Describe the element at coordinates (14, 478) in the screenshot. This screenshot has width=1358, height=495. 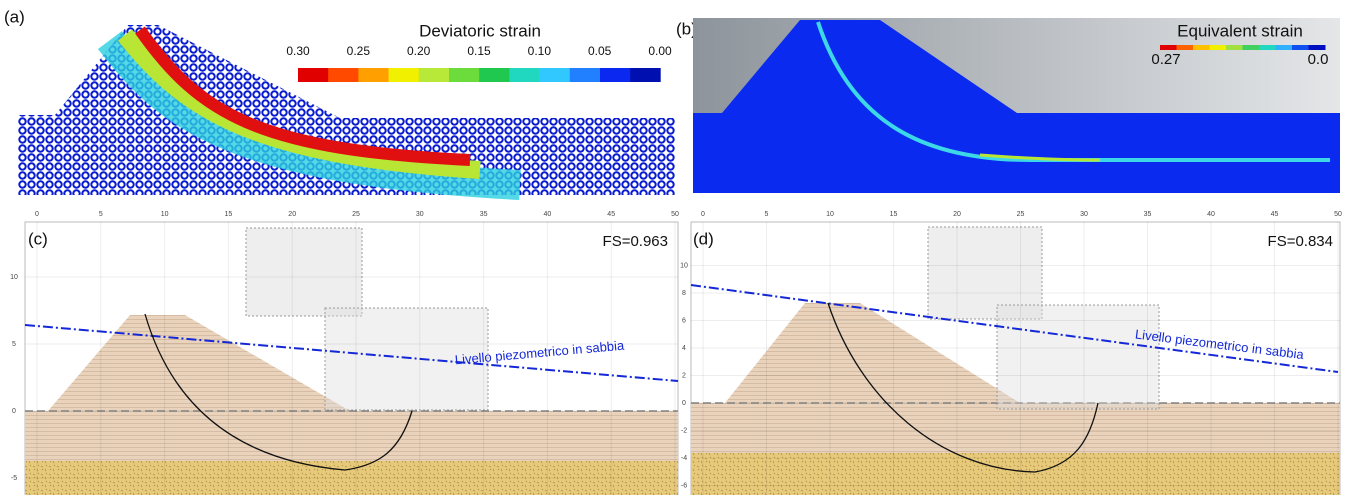
I see `y-tick-label: -5` at that location.